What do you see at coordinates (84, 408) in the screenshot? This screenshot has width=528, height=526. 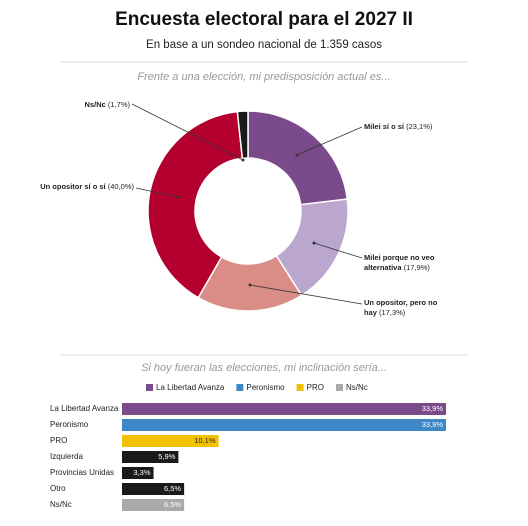 I see `category-label: La Libertad Avanza` at bounding box center [84, 408].